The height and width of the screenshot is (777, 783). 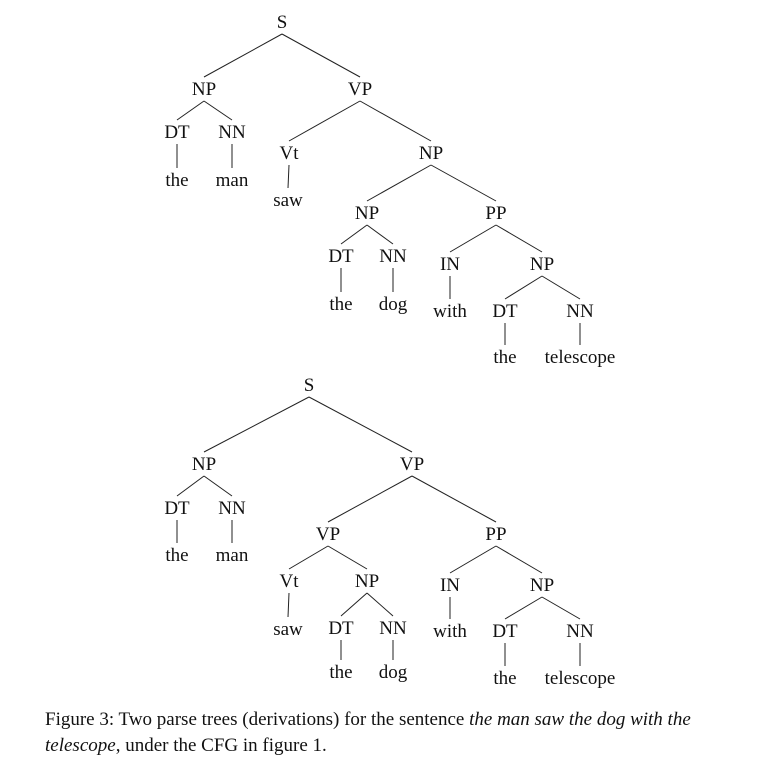 I want to click on tree1-word-the1: the, so click(x=176, y=180).